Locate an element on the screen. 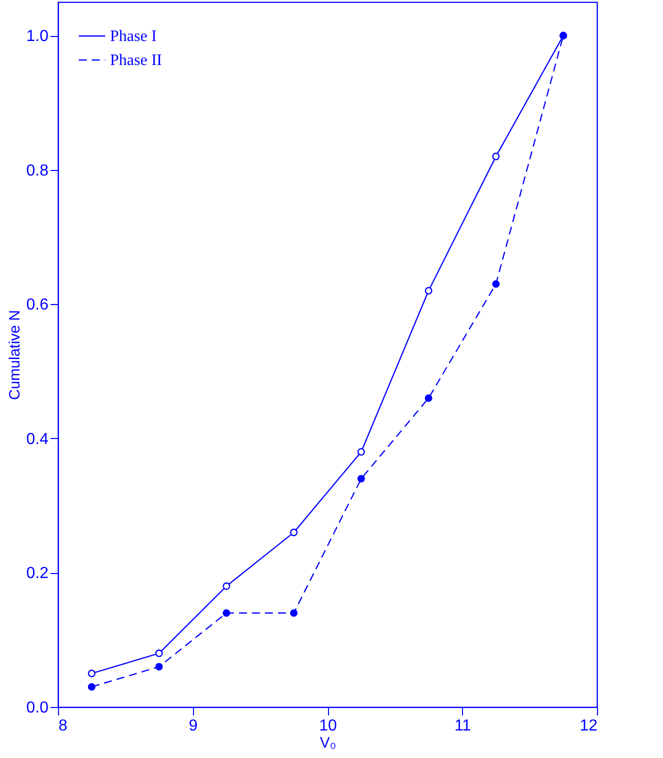 The height and width of the screenshot is (758, 663). y-tick-label: 1.0 is located at coordinates (37, 37).